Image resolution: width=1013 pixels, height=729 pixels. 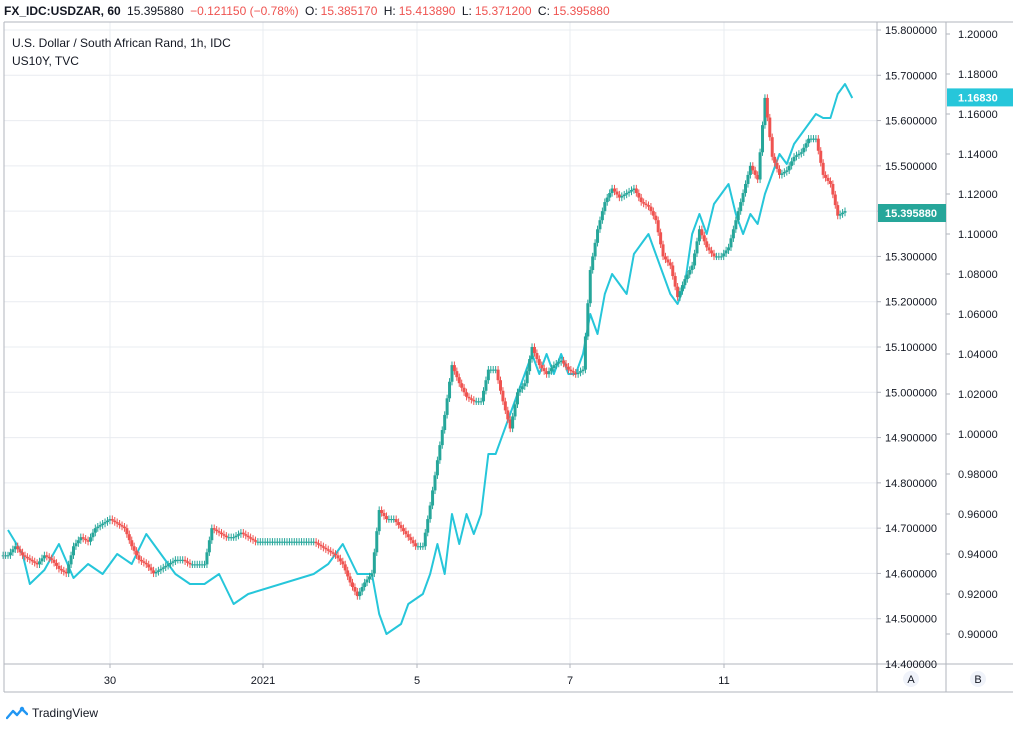 What do you see at coordinates (978, 679) in the screenshot?
I see `axis-b-button` at bounding box center [978, 679].